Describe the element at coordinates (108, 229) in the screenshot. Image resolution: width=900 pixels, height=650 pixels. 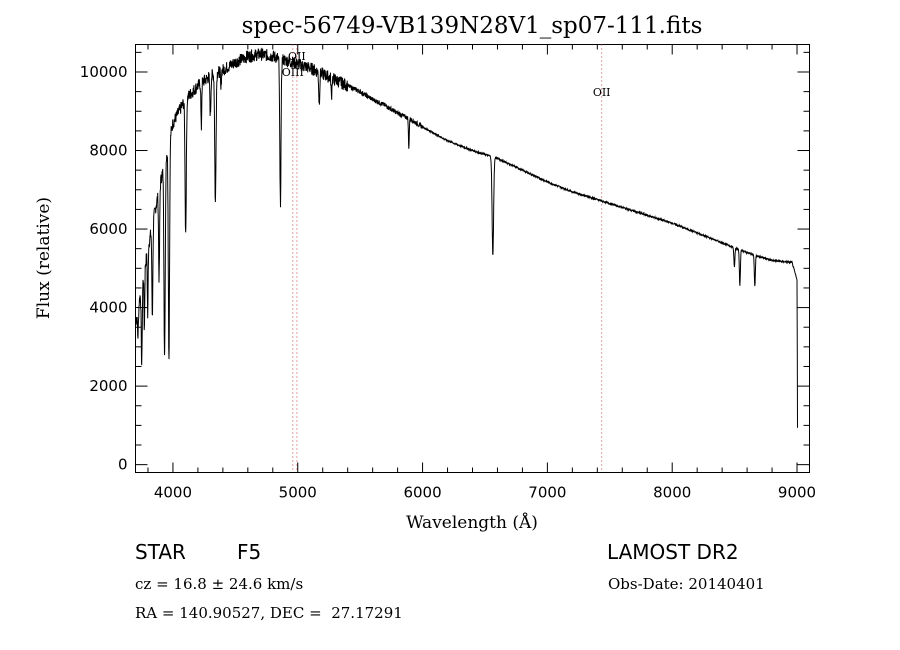
I see `y-tick-label: 6000` at that location.